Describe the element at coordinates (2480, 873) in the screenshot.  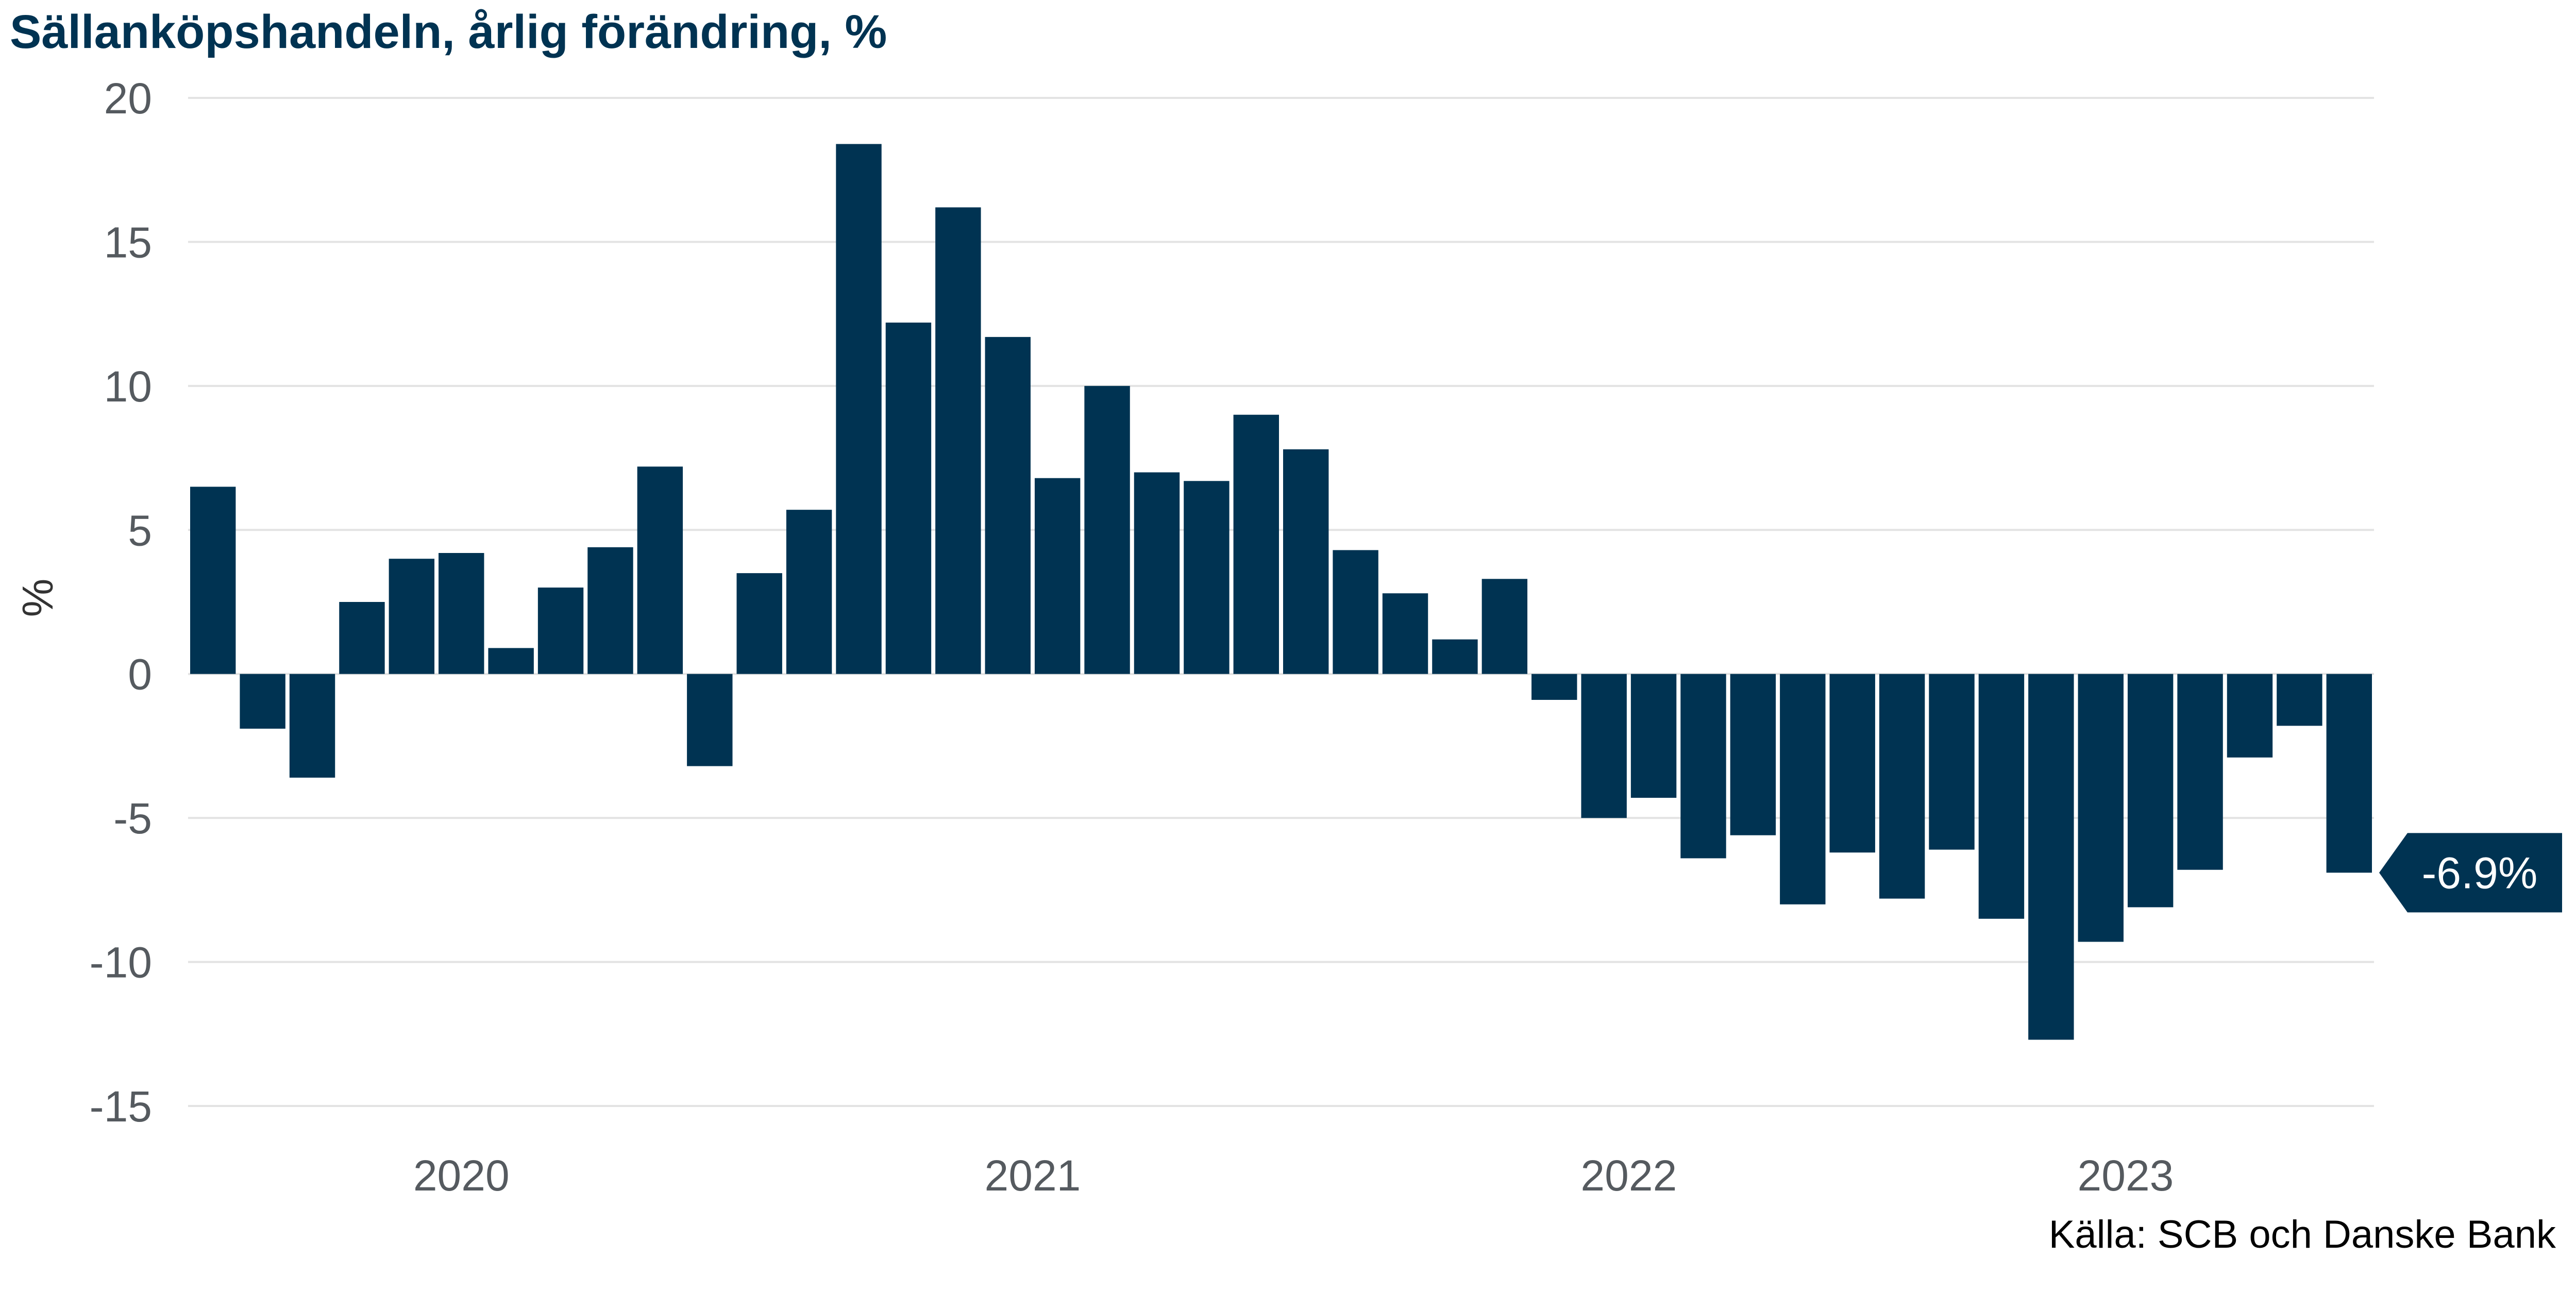
I see `callout-label: -6.9%` at that location.